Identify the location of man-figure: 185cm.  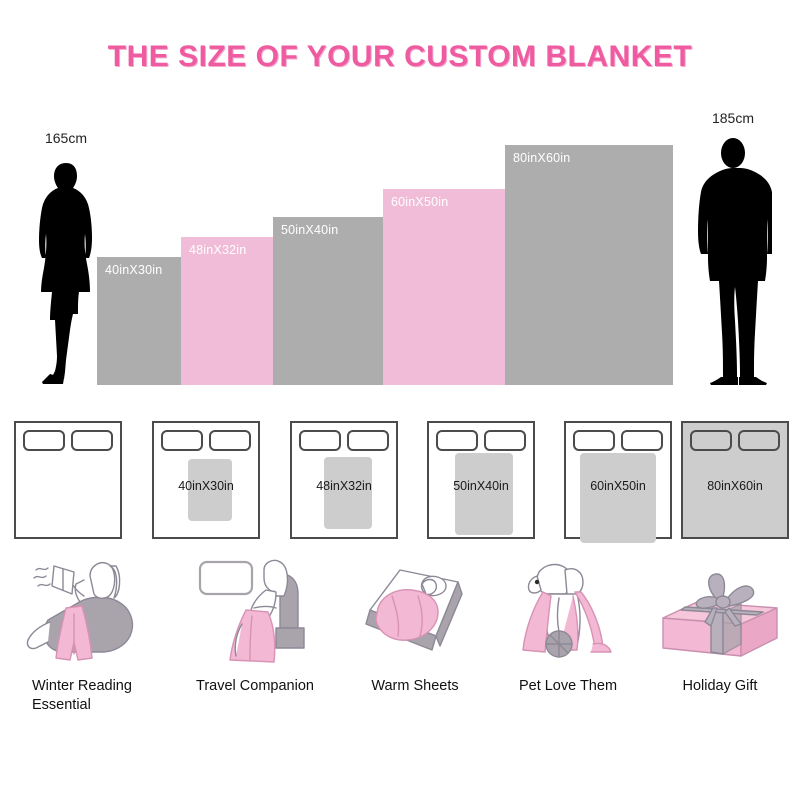
(733, 247).